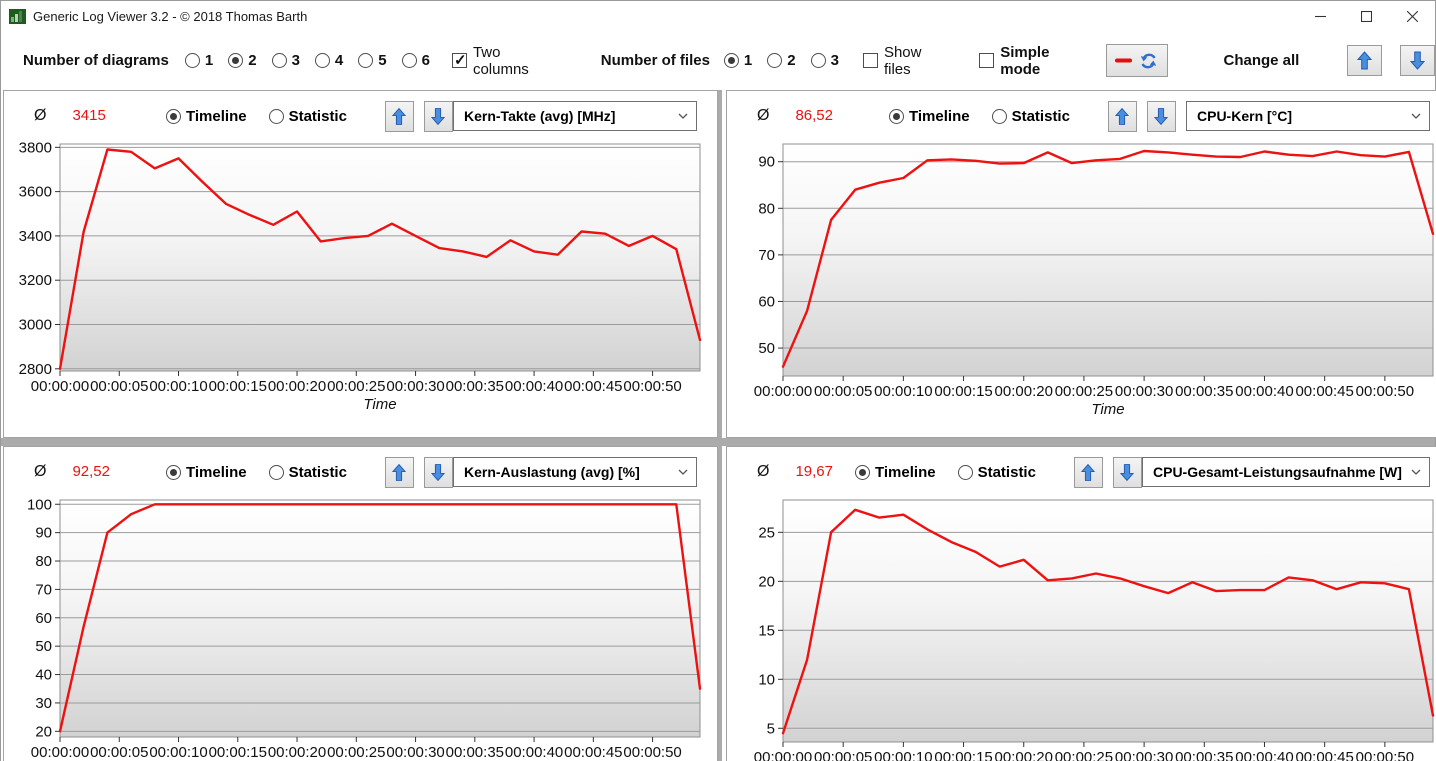 The width and height of the screenshot is (1436, 761). What do you see at coordinates (43, 589) in the screenshot?
I see `svg-text: 70` at bounding box center [43, 589].